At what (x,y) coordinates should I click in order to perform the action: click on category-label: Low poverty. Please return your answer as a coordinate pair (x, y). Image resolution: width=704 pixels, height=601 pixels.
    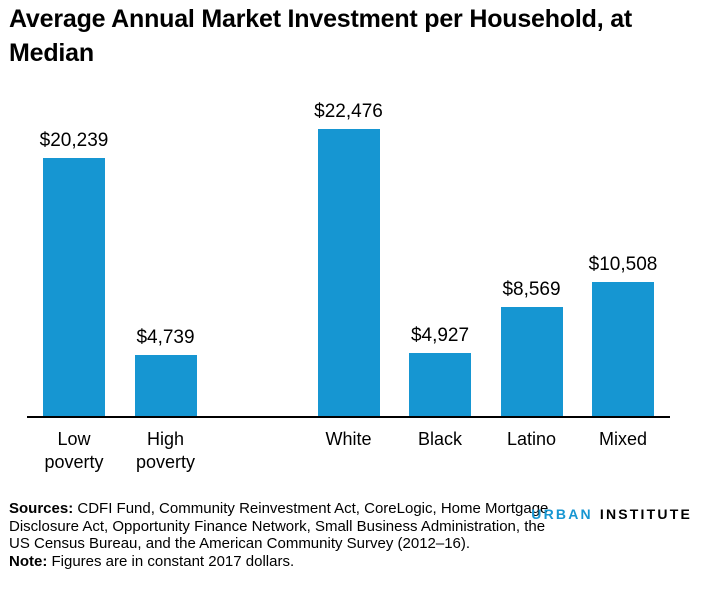
    Looking at the image, I should click on (74, 450).